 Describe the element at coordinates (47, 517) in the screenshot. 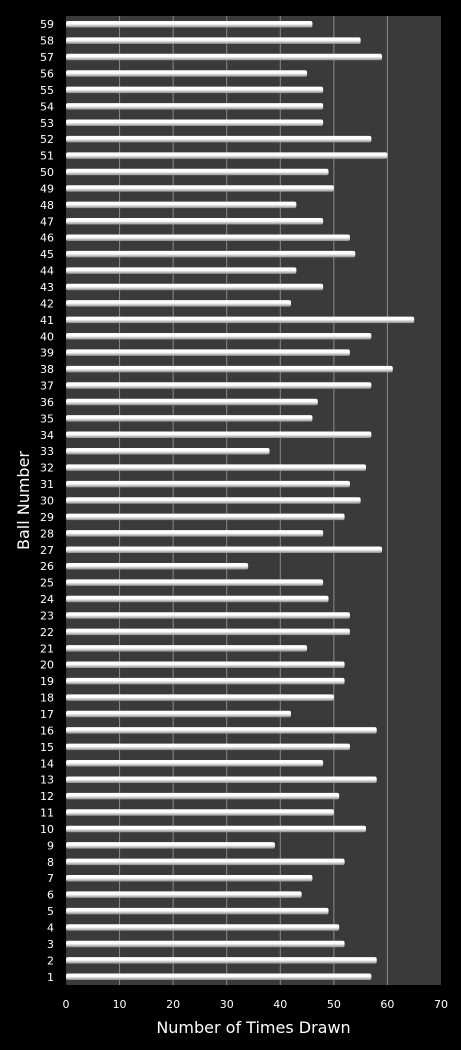

I see `y-tick-label: 29` at that location.